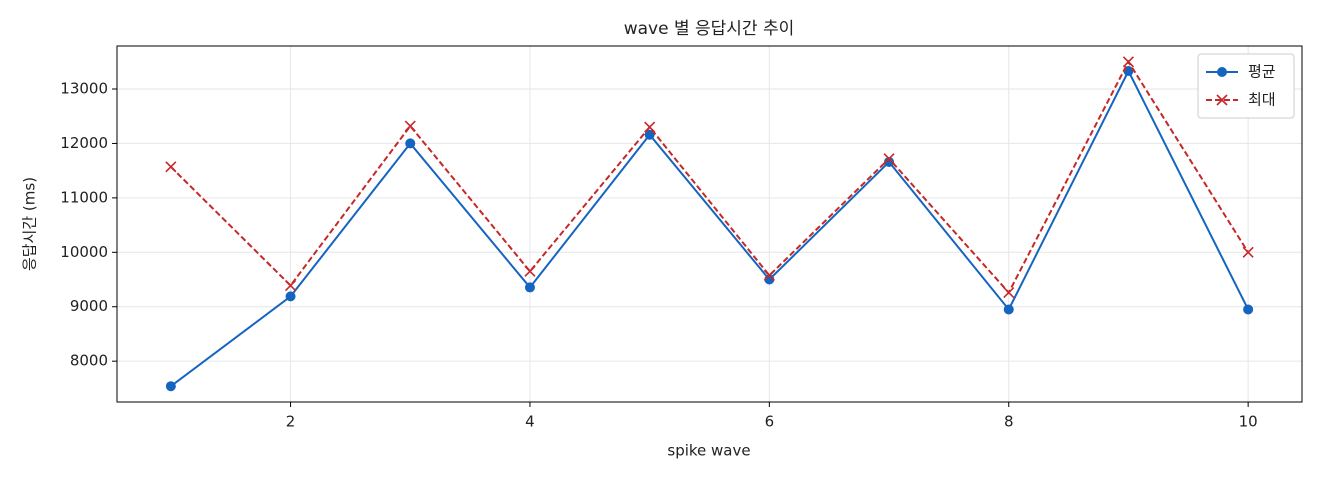 This screenshot has height=480, width=1320. I want to click on x-tick-label: 8, so click(1009, 422).